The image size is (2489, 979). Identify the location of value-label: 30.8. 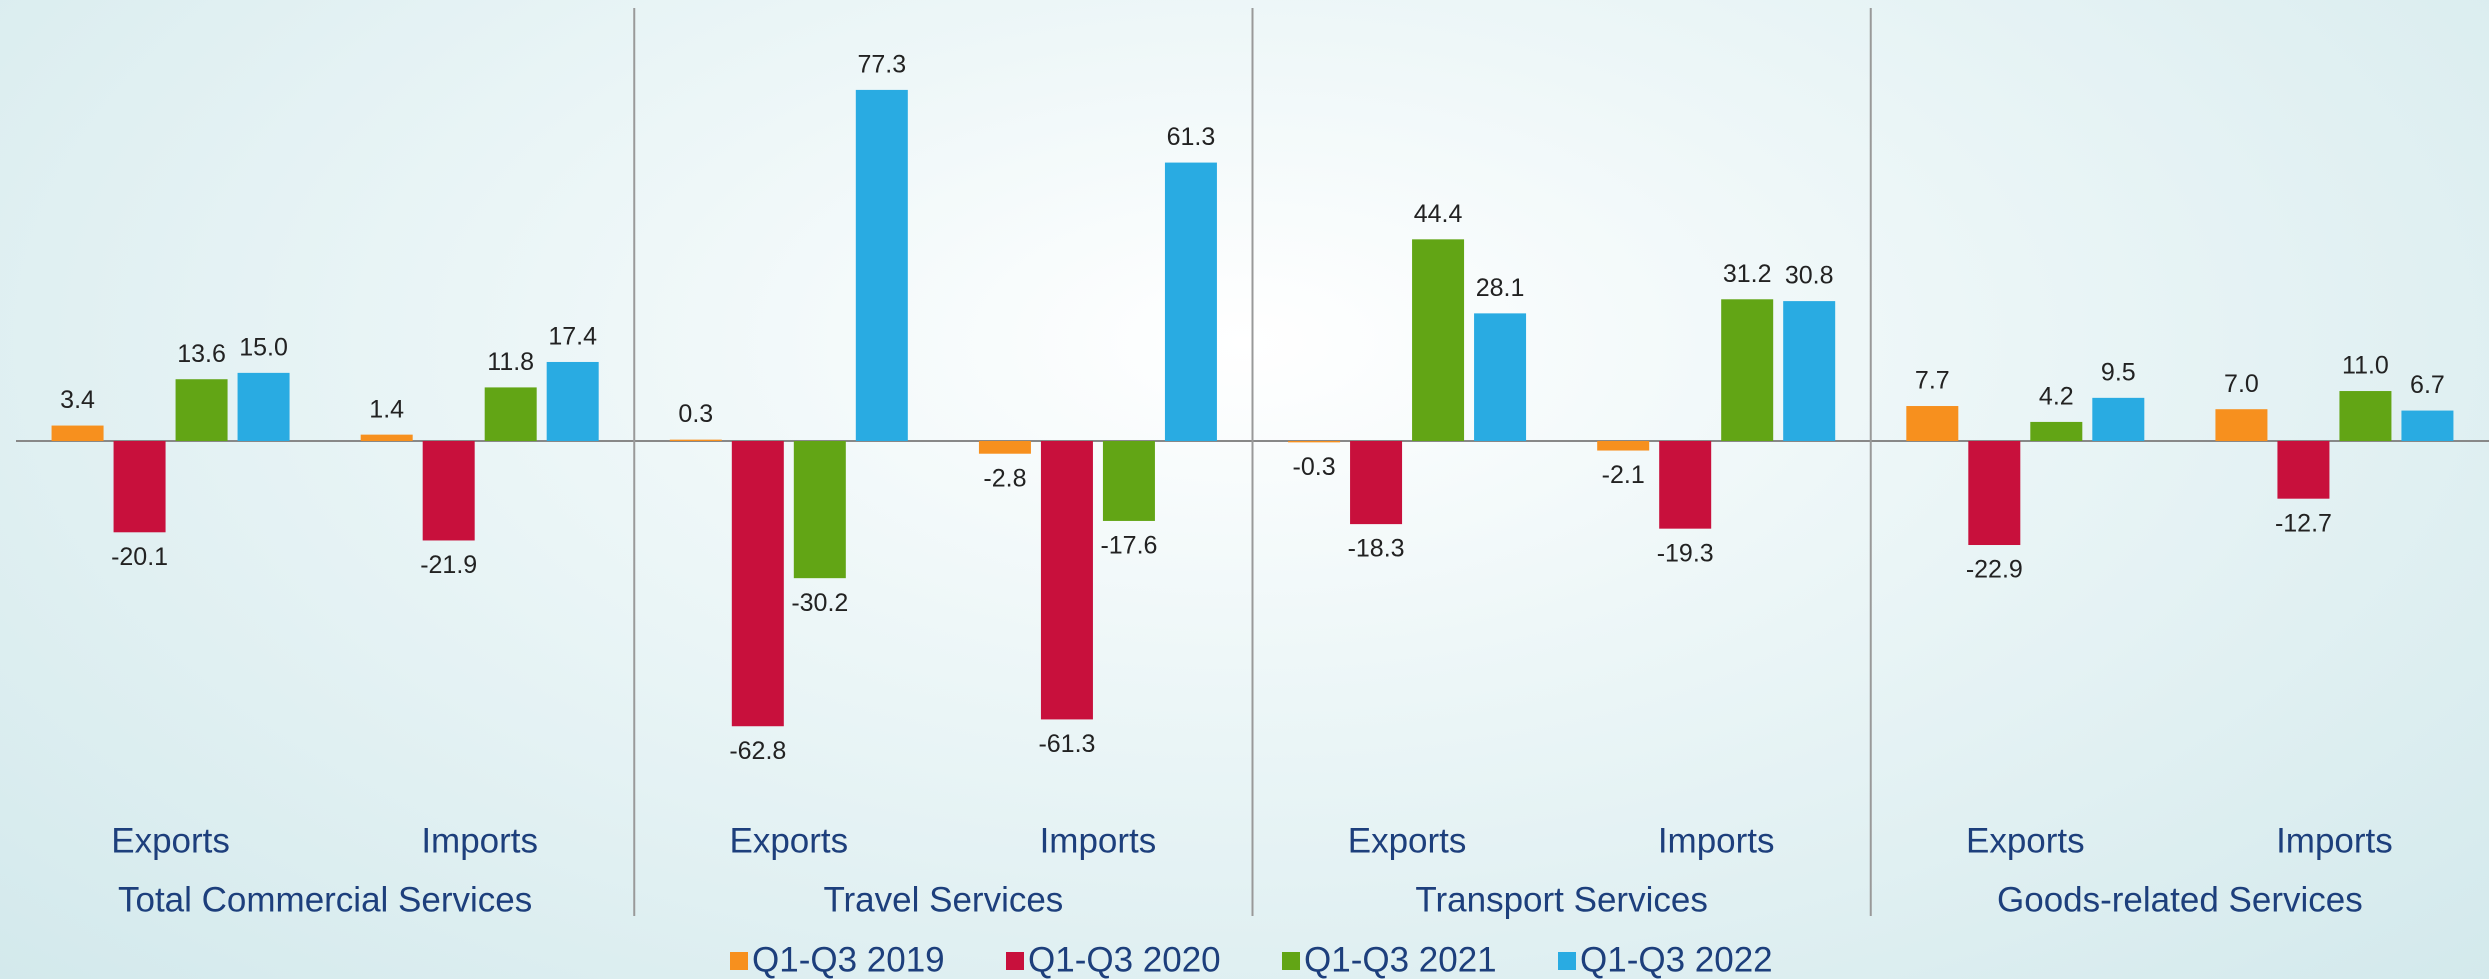
(1809, 276).